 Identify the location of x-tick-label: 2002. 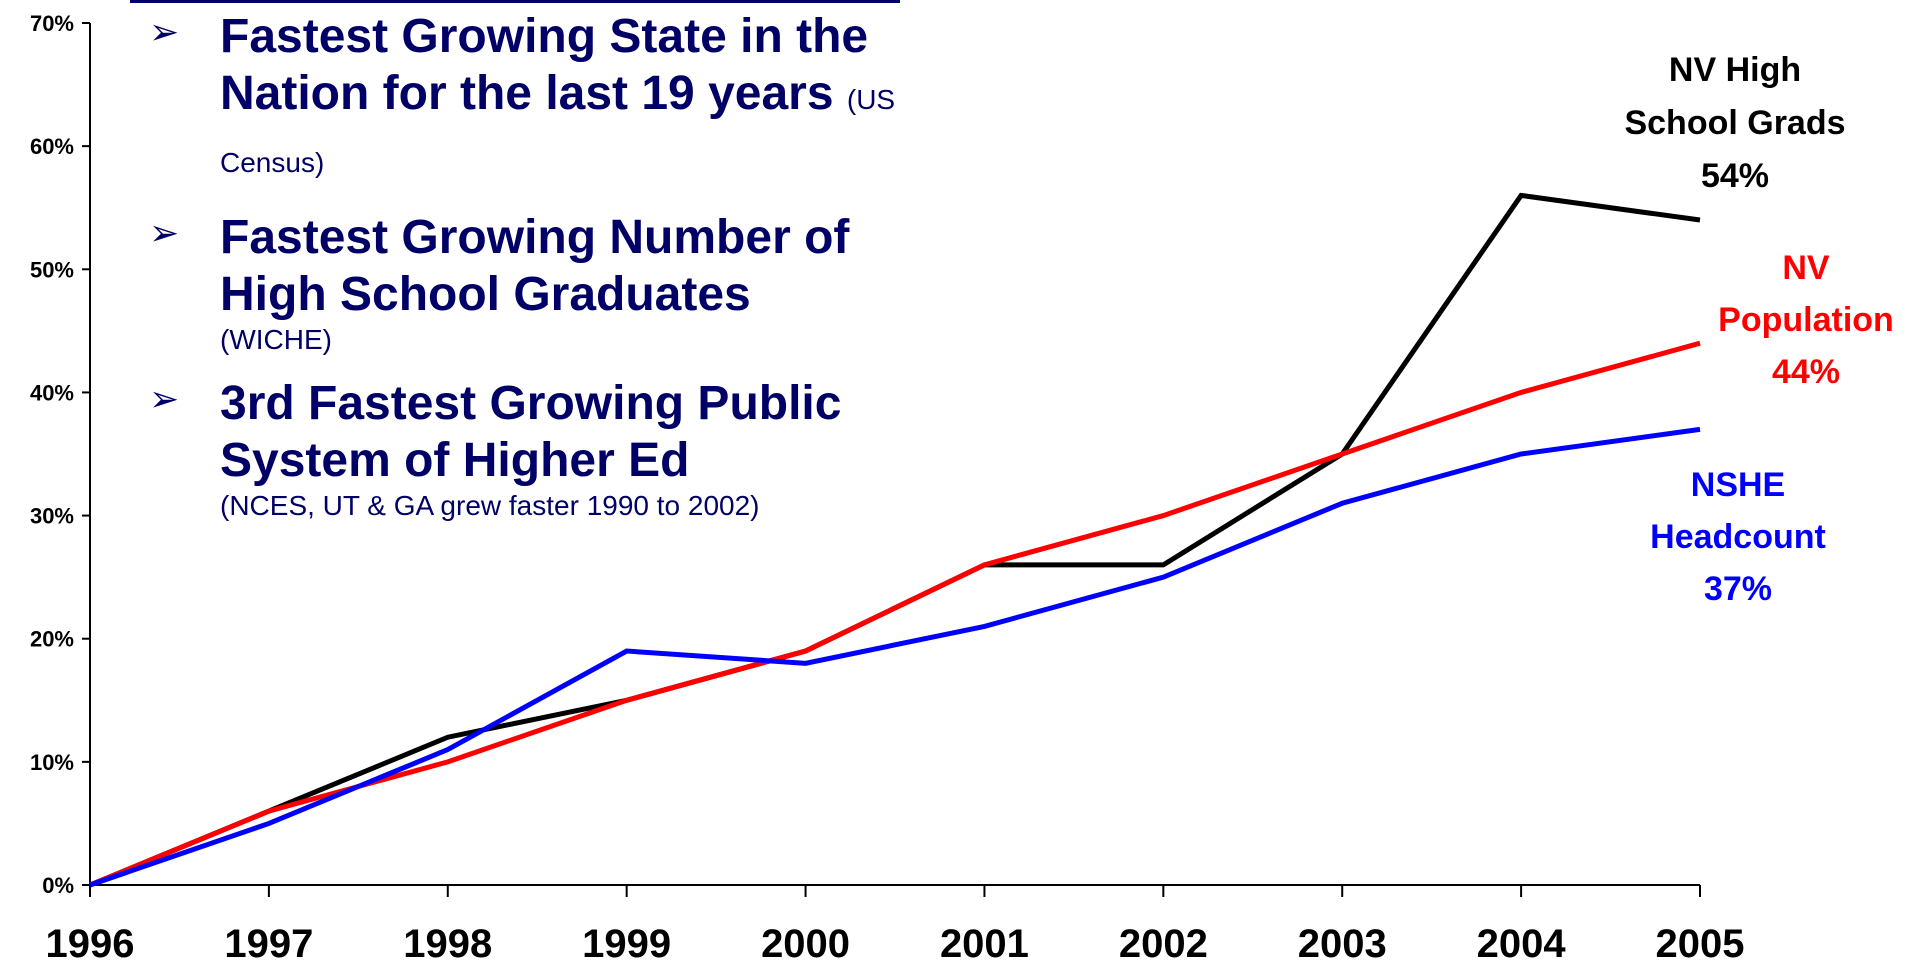
(1163, 944).